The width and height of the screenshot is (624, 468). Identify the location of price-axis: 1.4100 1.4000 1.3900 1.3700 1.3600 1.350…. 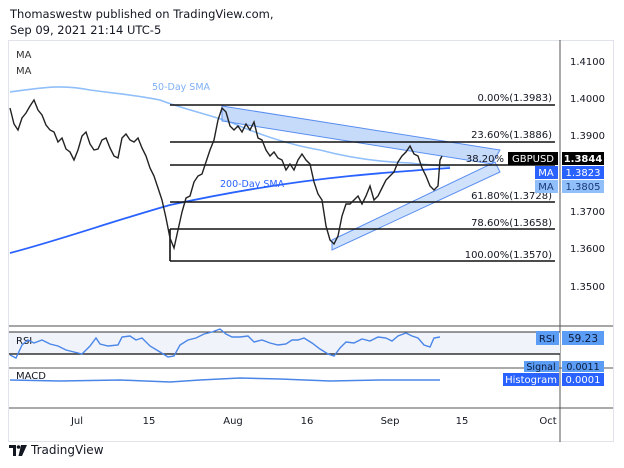
(587, 175).